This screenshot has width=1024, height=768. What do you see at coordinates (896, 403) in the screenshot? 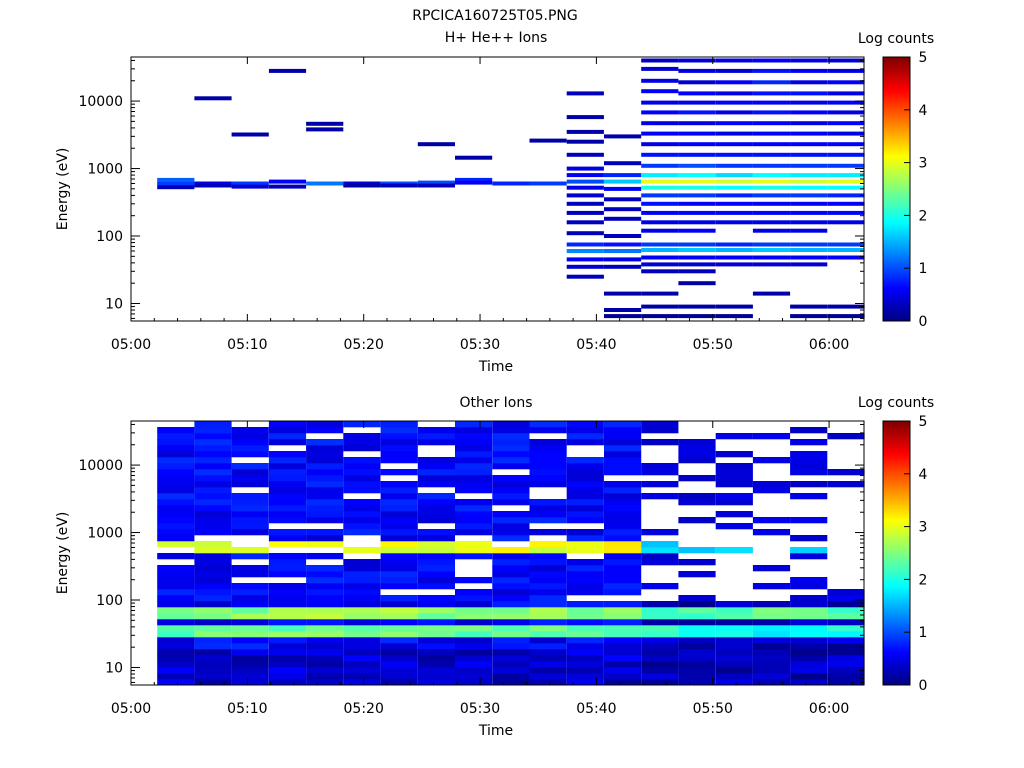
I see `colorbar-label: Log counts` at bounding box center [896, 403].